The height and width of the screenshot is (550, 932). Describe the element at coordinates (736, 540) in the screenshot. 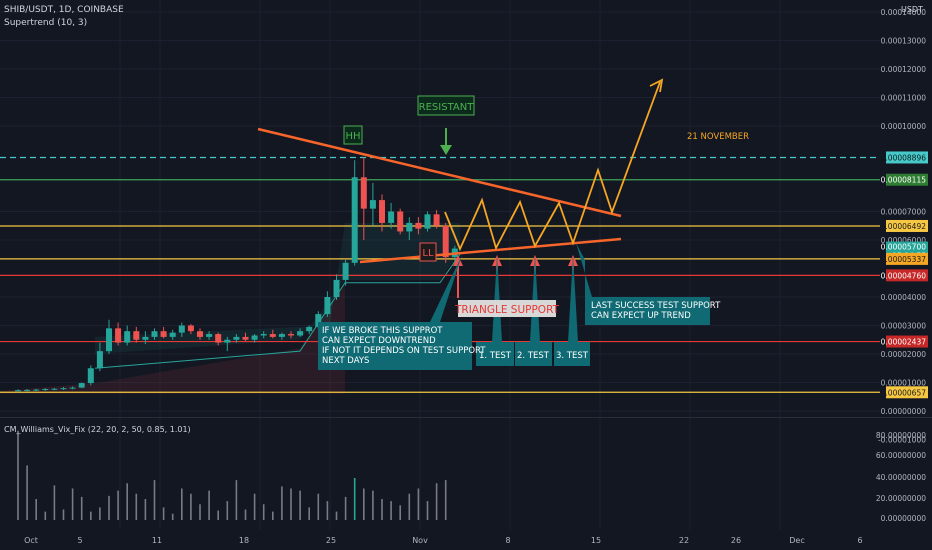

I see `time-tick: 26` at that location.